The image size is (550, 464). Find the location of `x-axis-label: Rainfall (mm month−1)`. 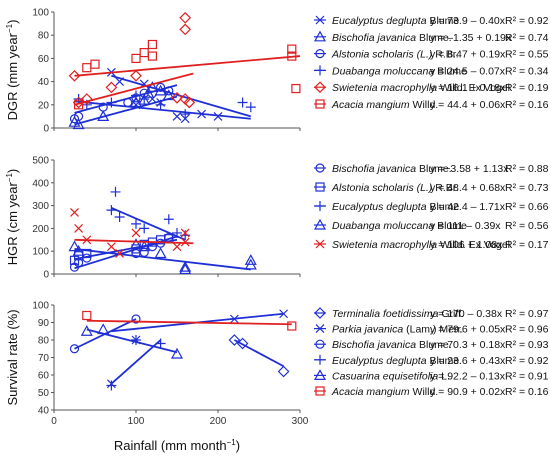

x-axis-label: Rainfall (mm month−1) is located at coordinates (177, 445).